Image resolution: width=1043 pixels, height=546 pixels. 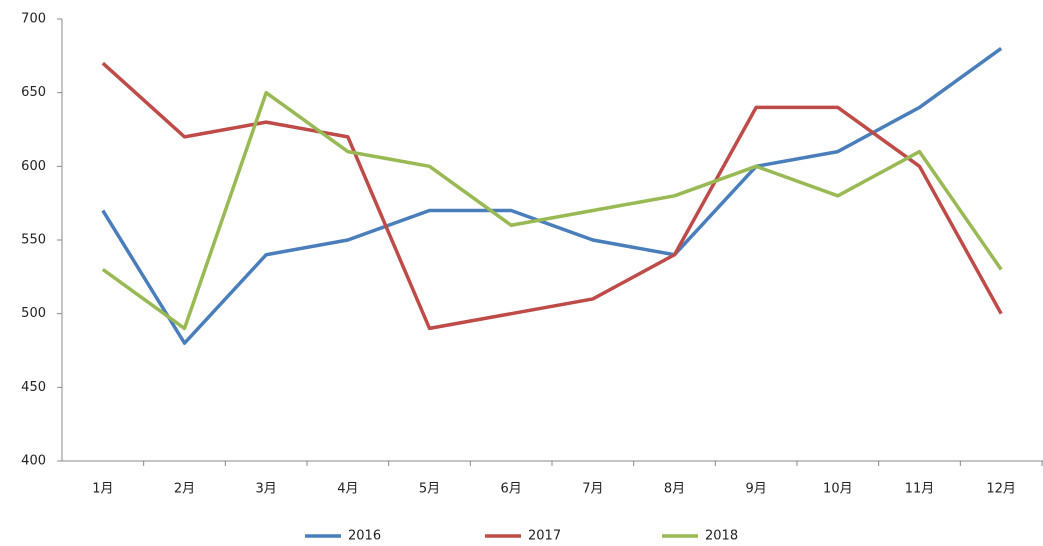 What do you see at coordinates (721, 536) in the screenshot?
I see `legend-label: 2018` at bounding box center [721, 536].